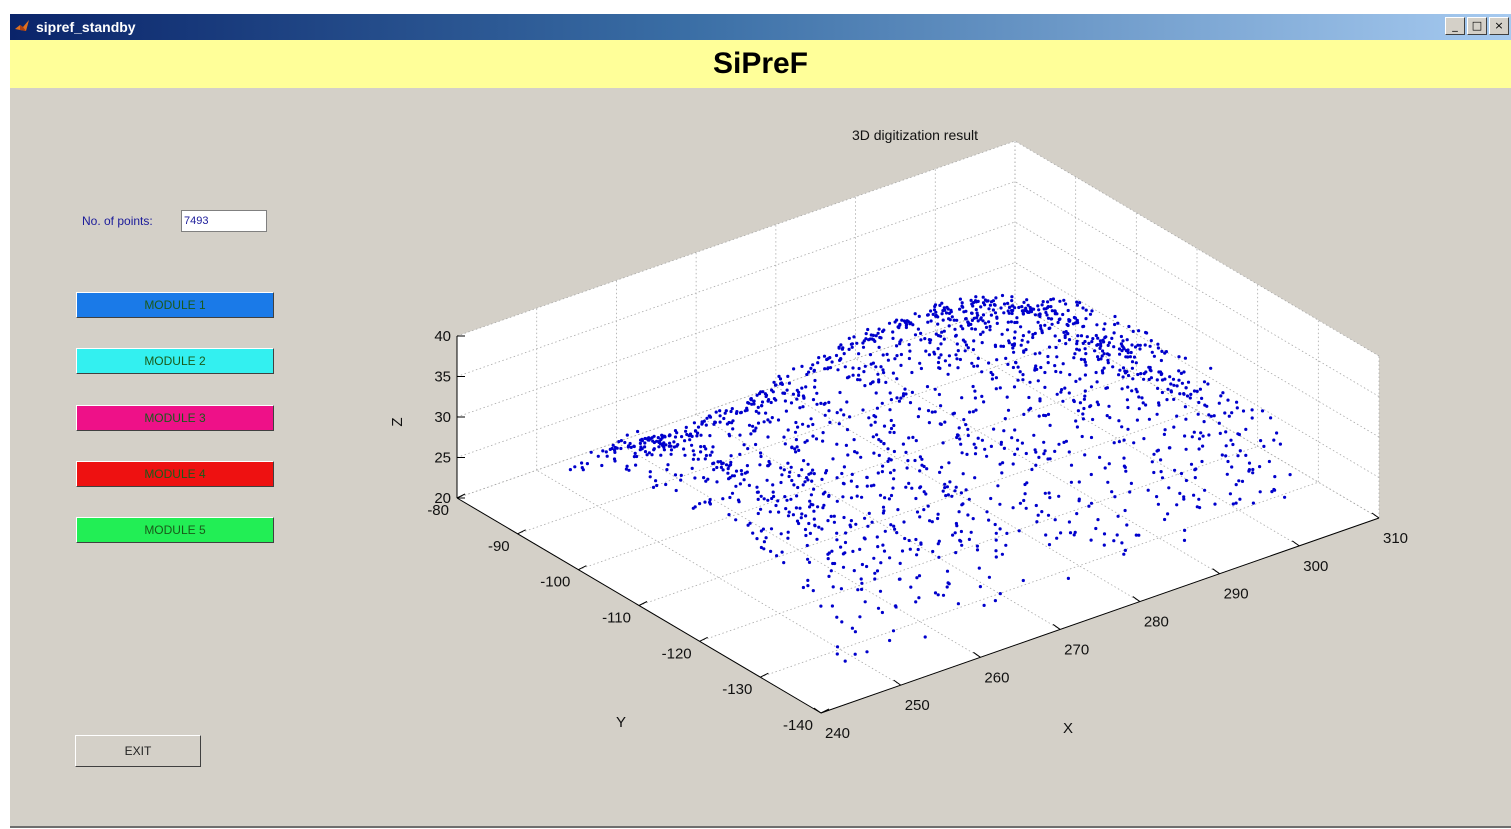  I want to click on module-1-button: MODULE 1, so click(175, 305).